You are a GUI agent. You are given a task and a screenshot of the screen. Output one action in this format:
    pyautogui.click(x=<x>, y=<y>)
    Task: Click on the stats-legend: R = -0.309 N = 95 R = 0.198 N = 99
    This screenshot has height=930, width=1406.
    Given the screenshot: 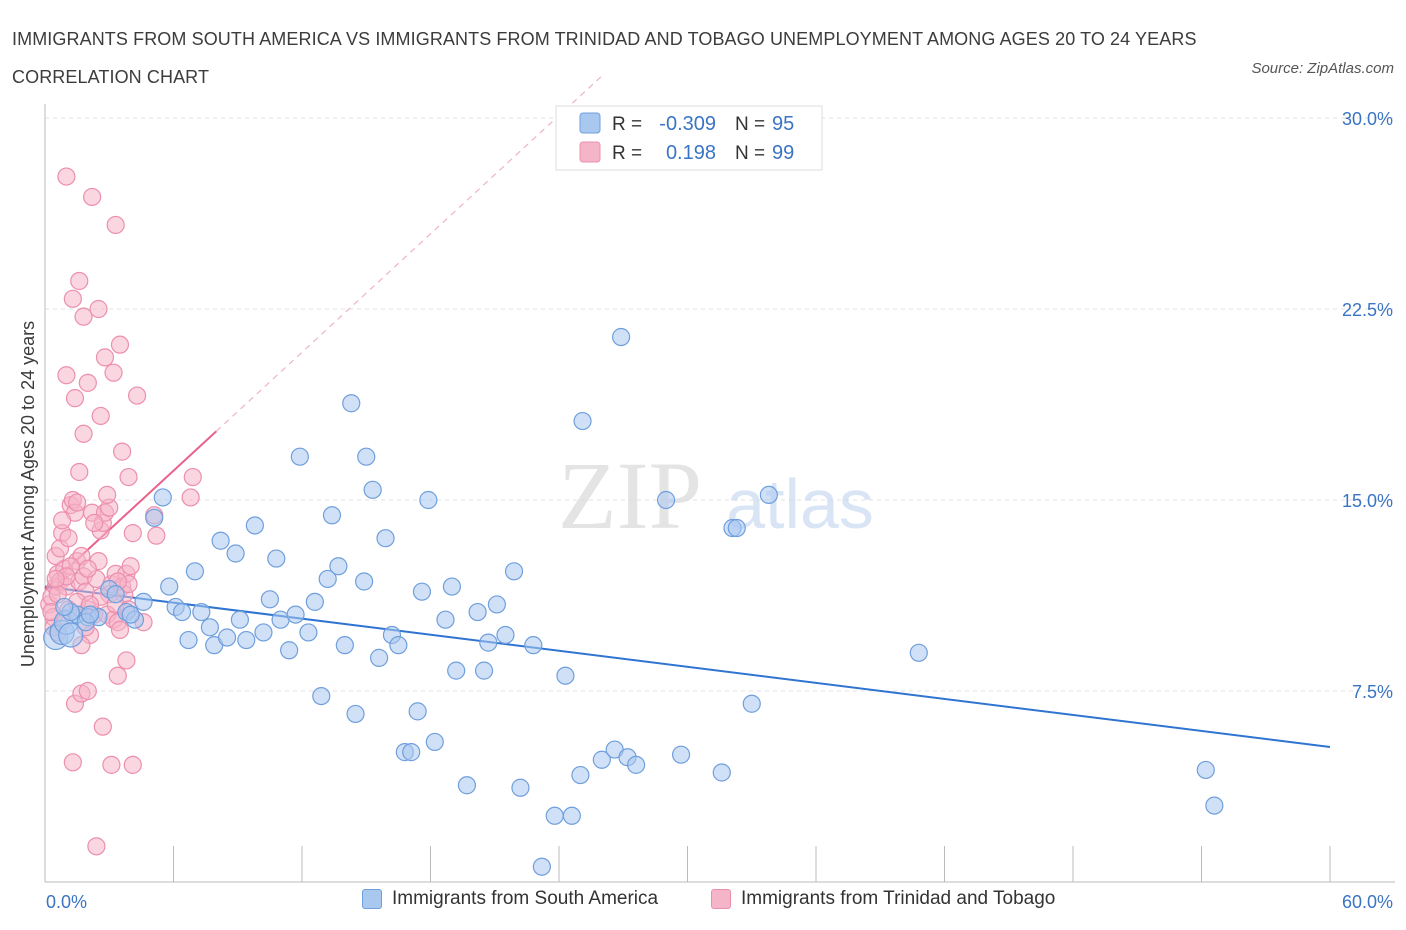 What is the action you would take?
    pyautogui.click(x=689, y=138)
    